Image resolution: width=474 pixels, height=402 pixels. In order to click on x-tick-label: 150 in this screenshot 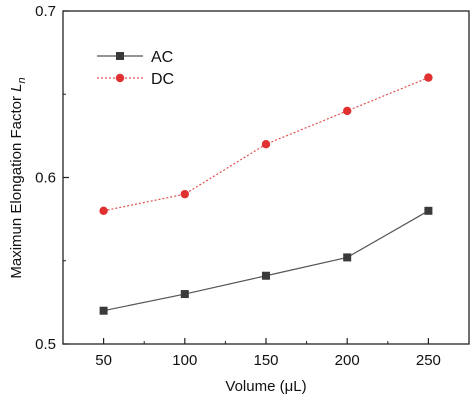, I will do `click(265, 360)`.